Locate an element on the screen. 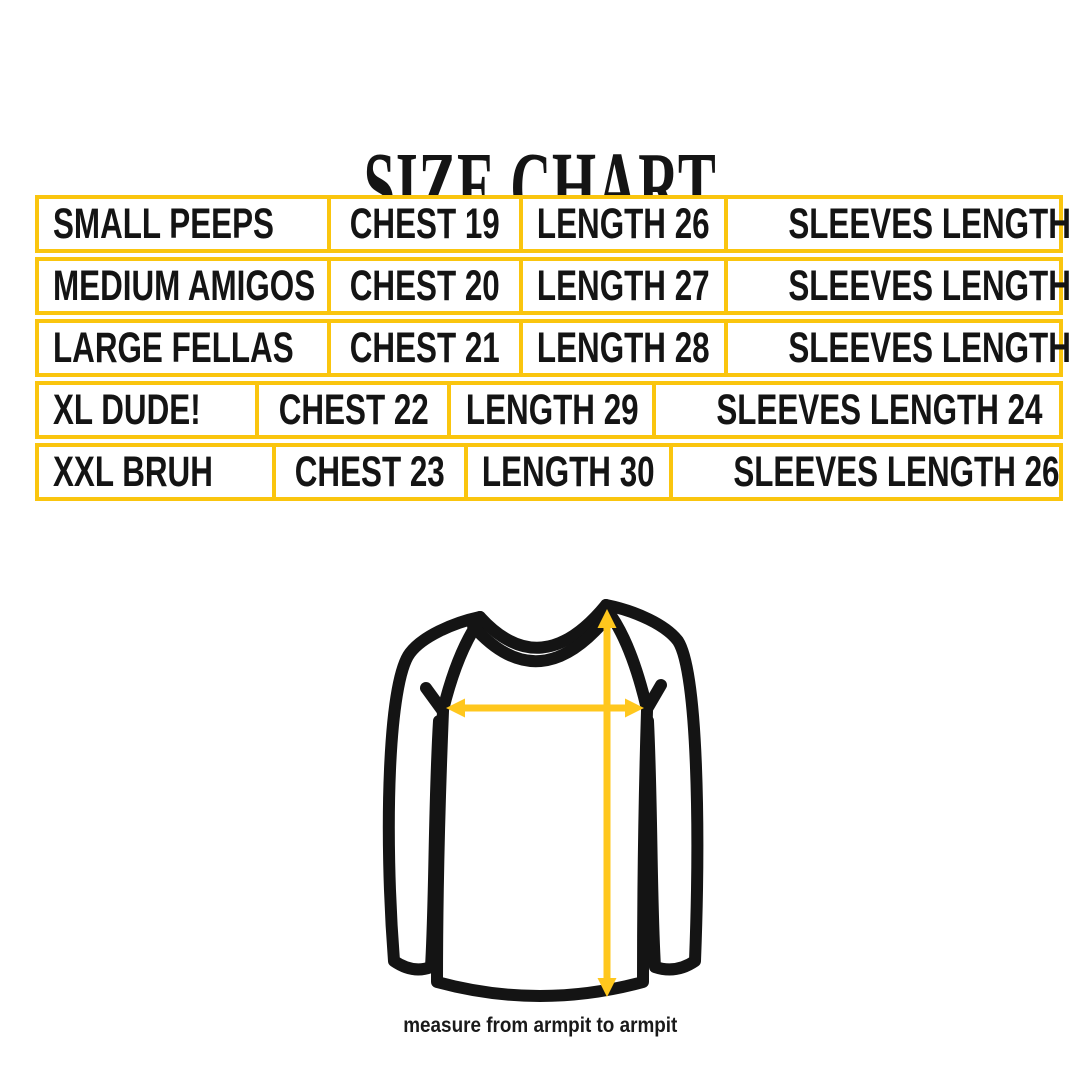  length-arrowhead-top is located at coordinates (607, 618).